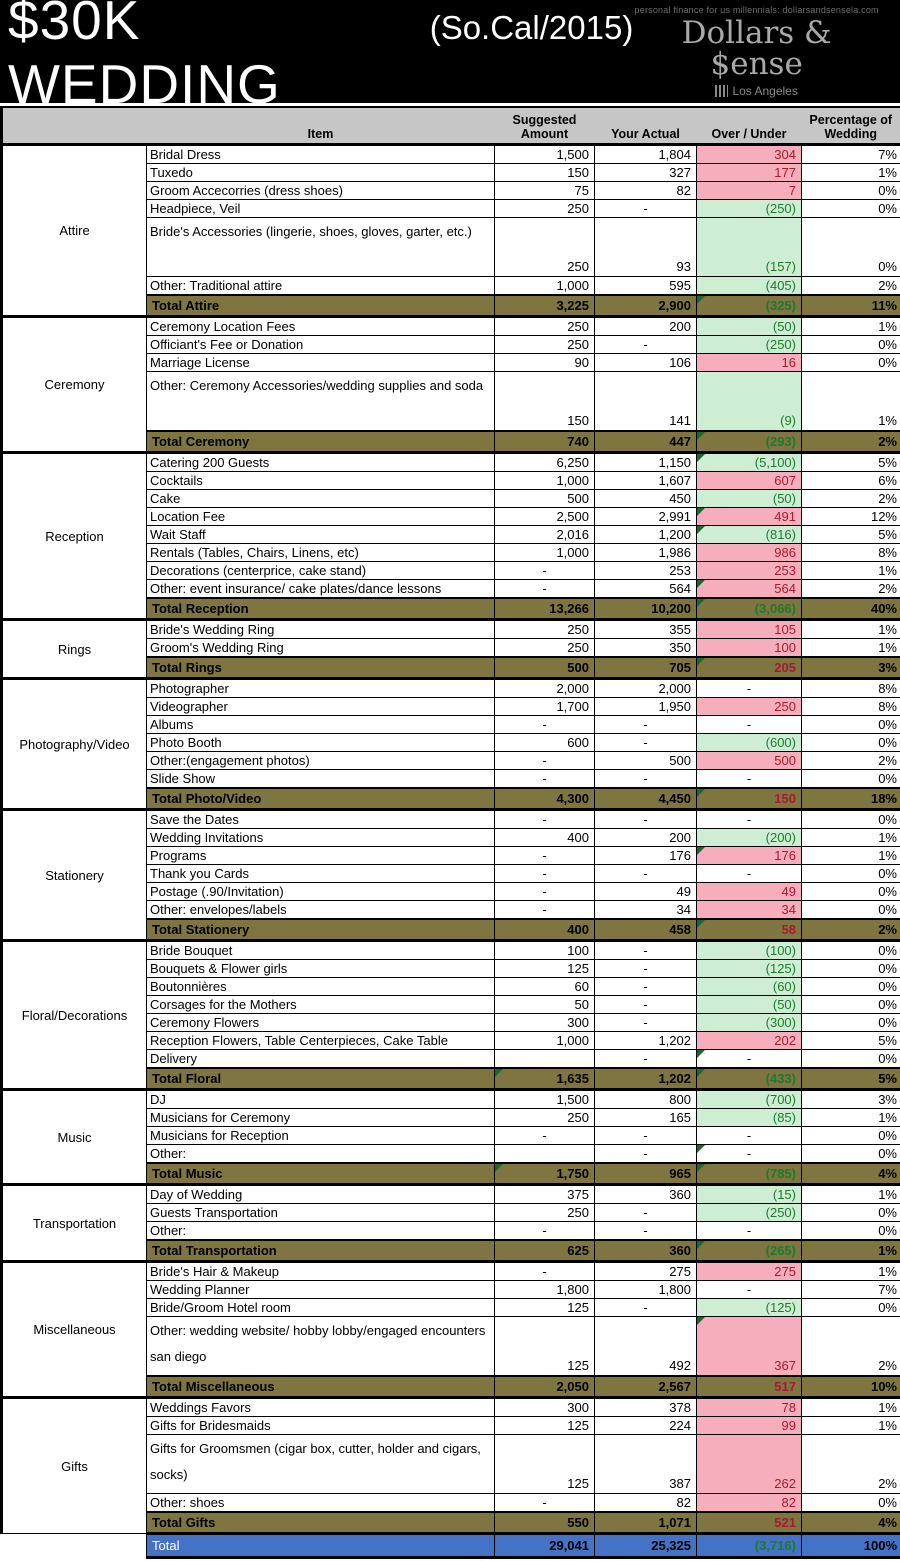  I want to click on over-under-cell: 275, so click(749, 1270).